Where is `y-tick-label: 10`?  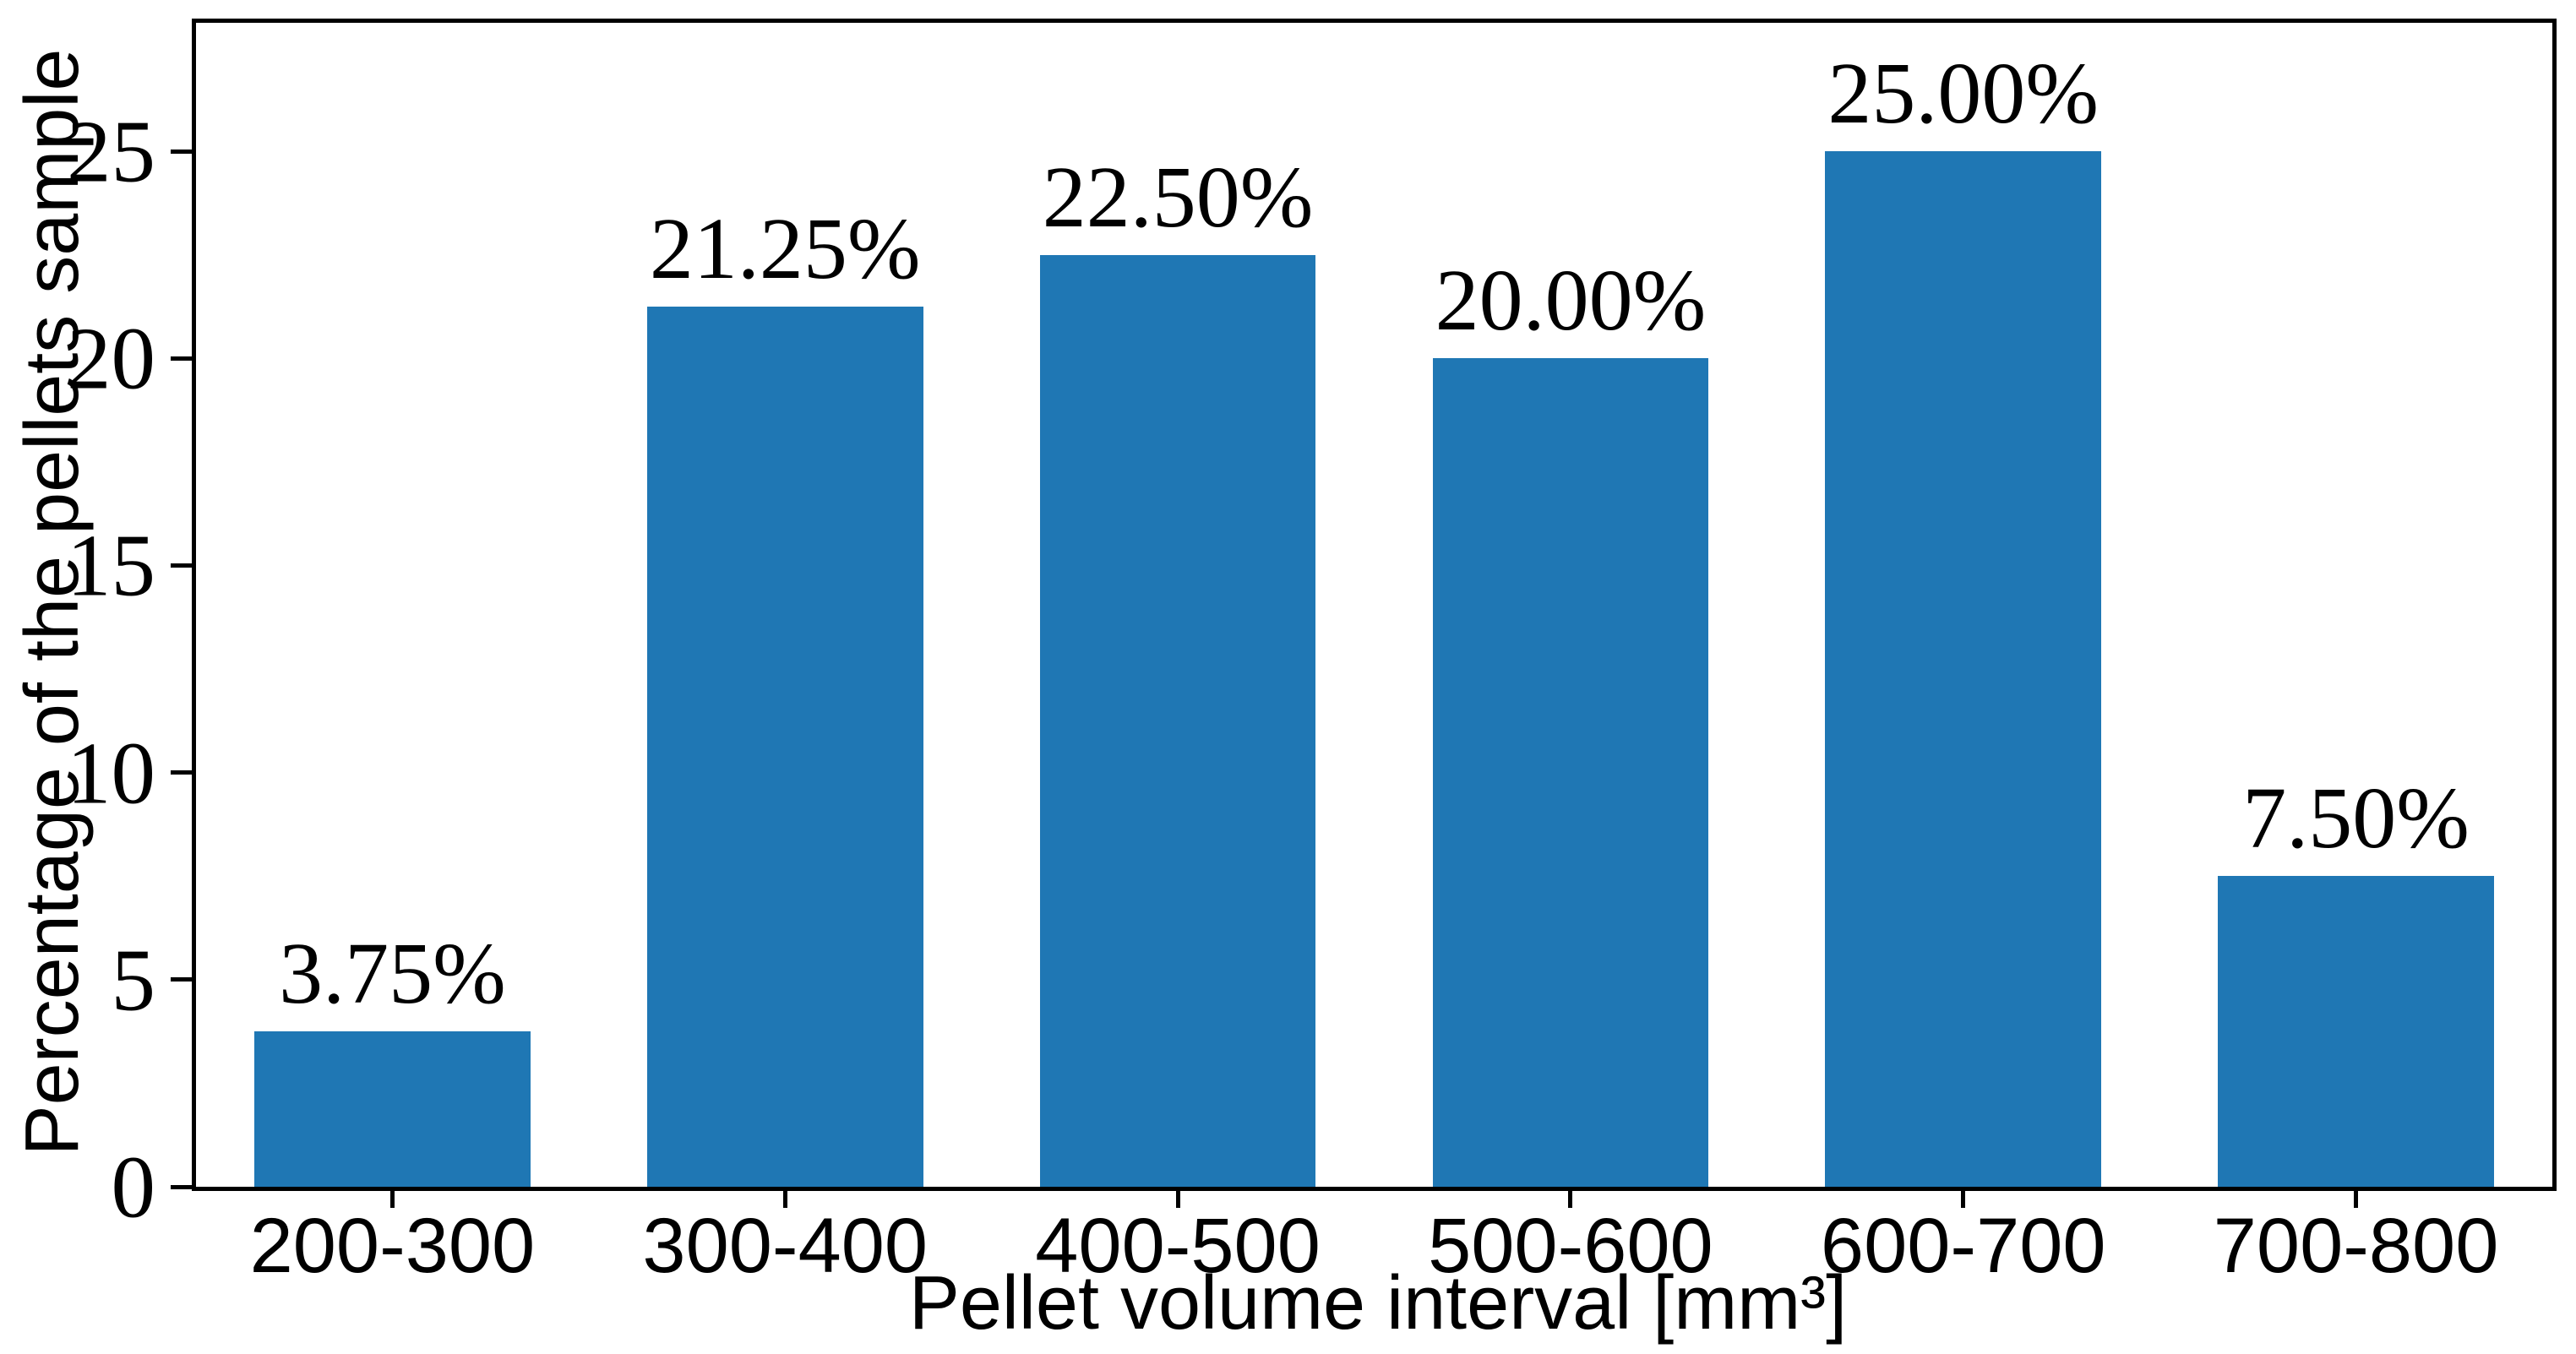 y-tick-label: 10 is located at coordinates (111, 773).